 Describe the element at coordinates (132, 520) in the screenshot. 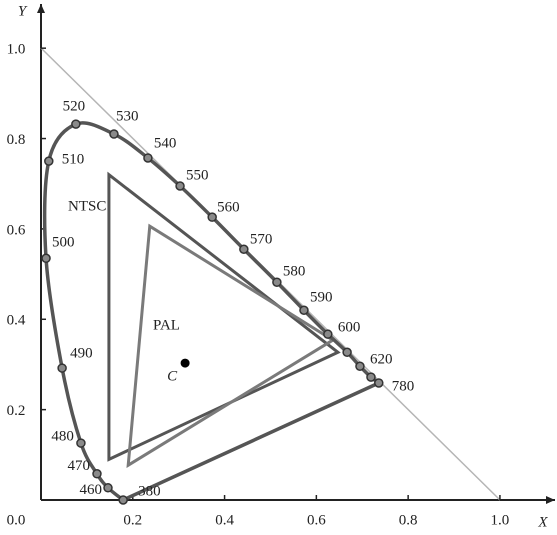

I see `x-tick-label: 0.2` at that location.